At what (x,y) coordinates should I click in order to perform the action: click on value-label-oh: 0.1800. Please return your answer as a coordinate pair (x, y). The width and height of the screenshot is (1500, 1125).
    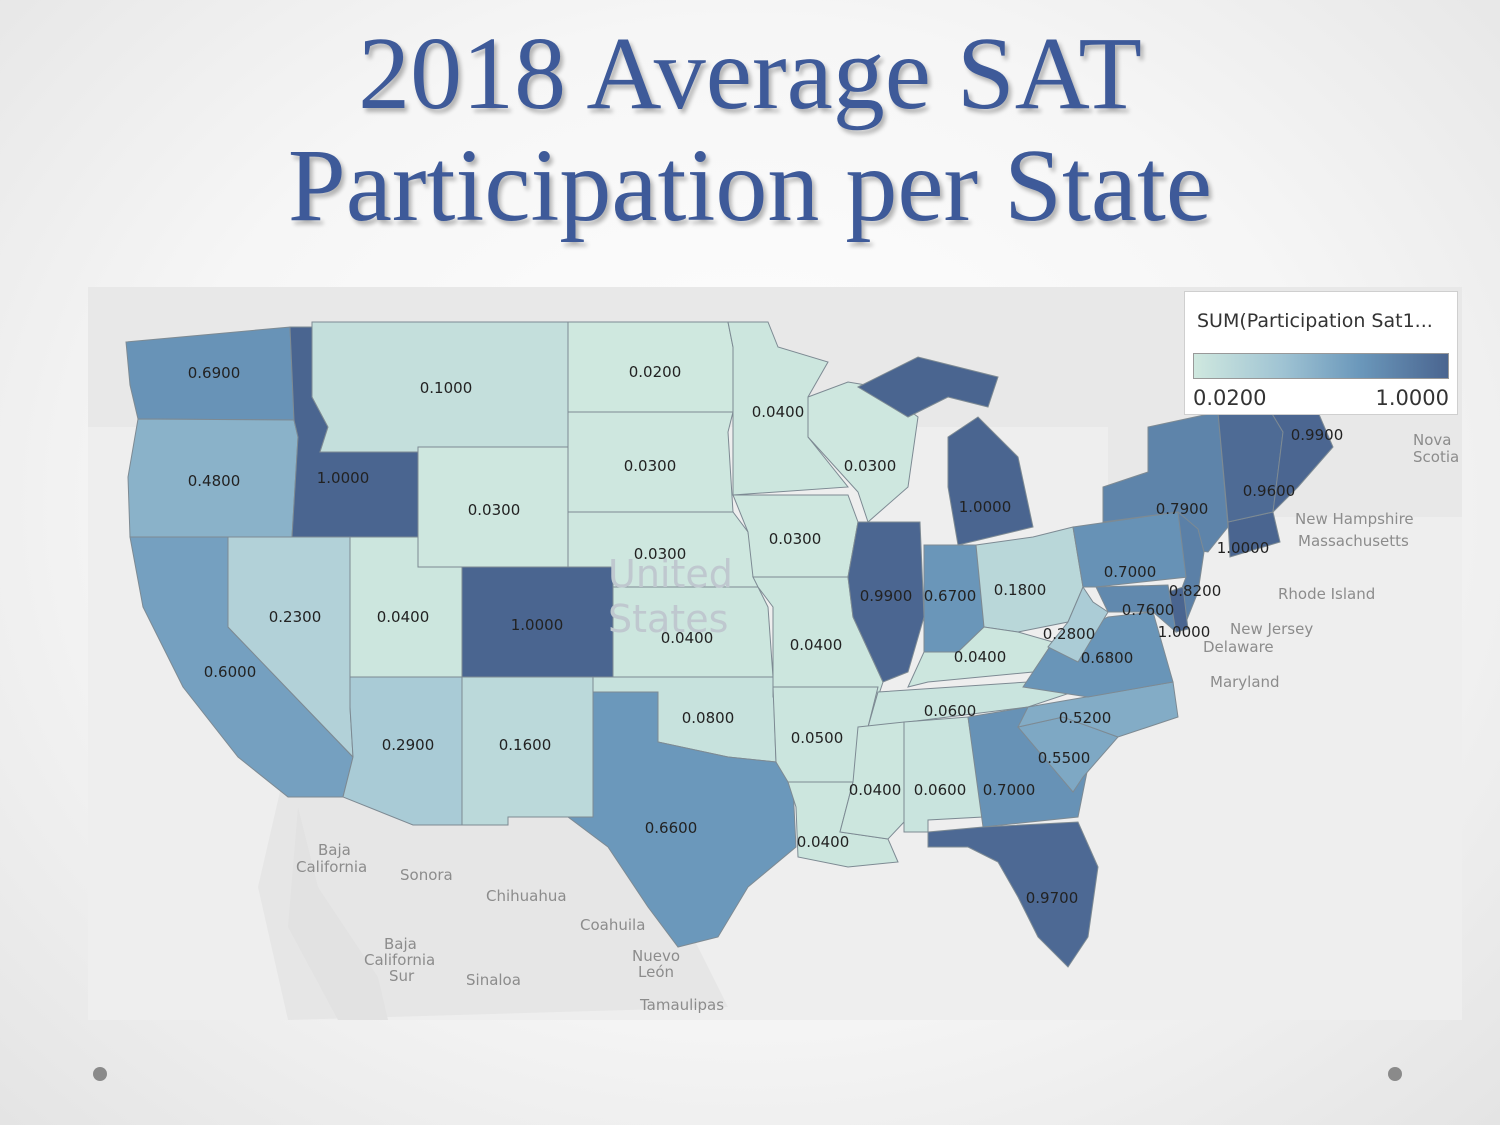
    Looking at the image, I should click on (1020, 590).